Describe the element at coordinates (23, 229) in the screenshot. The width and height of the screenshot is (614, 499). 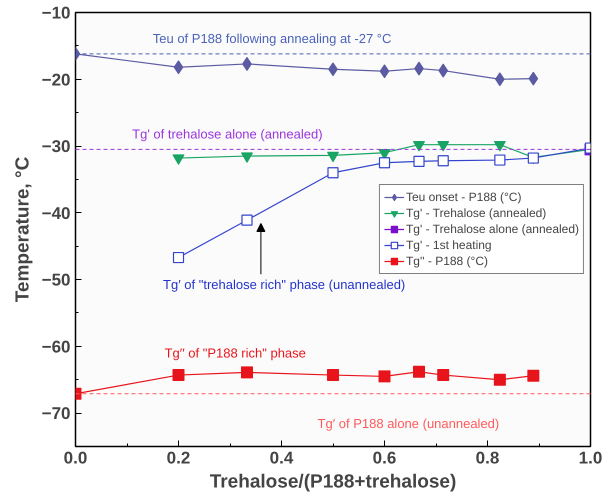
I see `y-axis-title: Temperature, °C` at that location.